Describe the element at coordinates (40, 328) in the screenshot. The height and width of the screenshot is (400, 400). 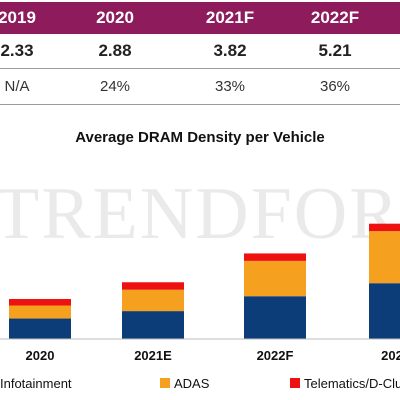
I see `bar-2020-infotainment` at that location.